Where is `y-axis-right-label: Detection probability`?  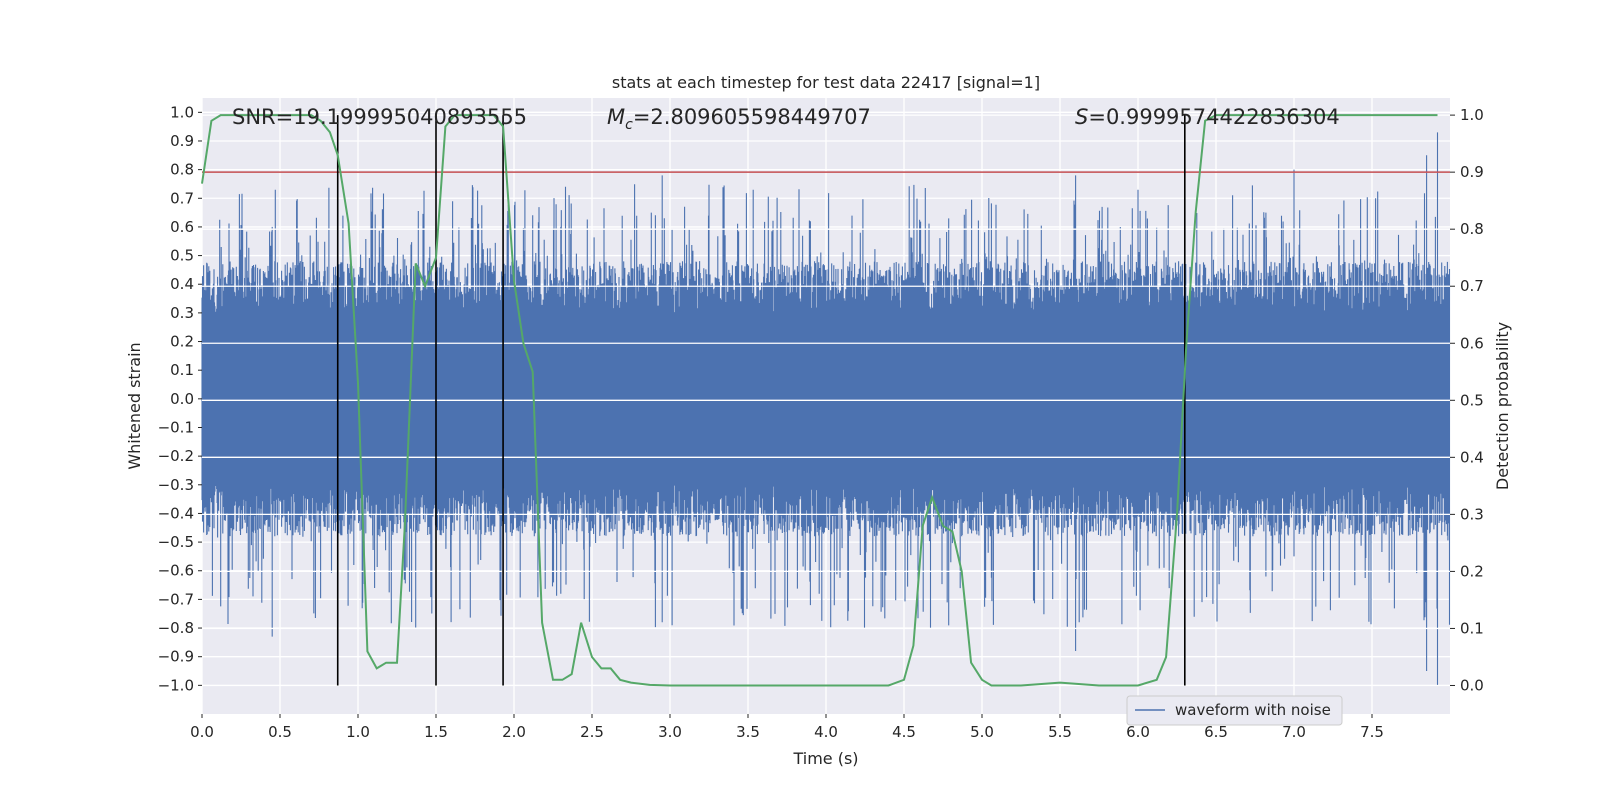
y-axis-right-label: Detection probability is located at coordinates (1502, 406).